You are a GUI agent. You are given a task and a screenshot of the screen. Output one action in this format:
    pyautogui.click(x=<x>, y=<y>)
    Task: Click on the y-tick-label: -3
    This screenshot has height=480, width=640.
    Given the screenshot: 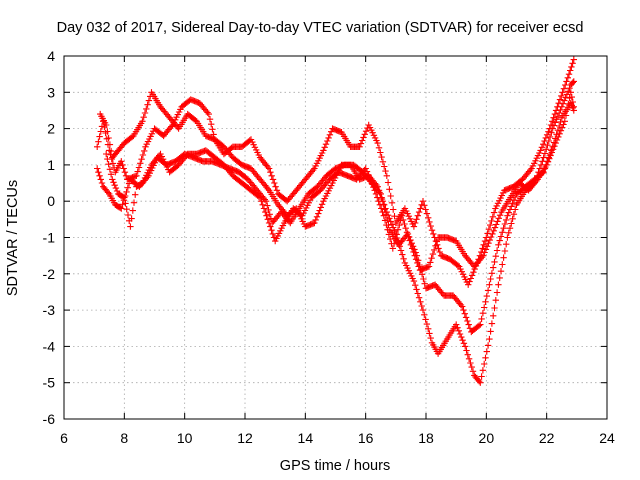 What is the action you would take?
    pyautogui.click(x=49, y=310)
    